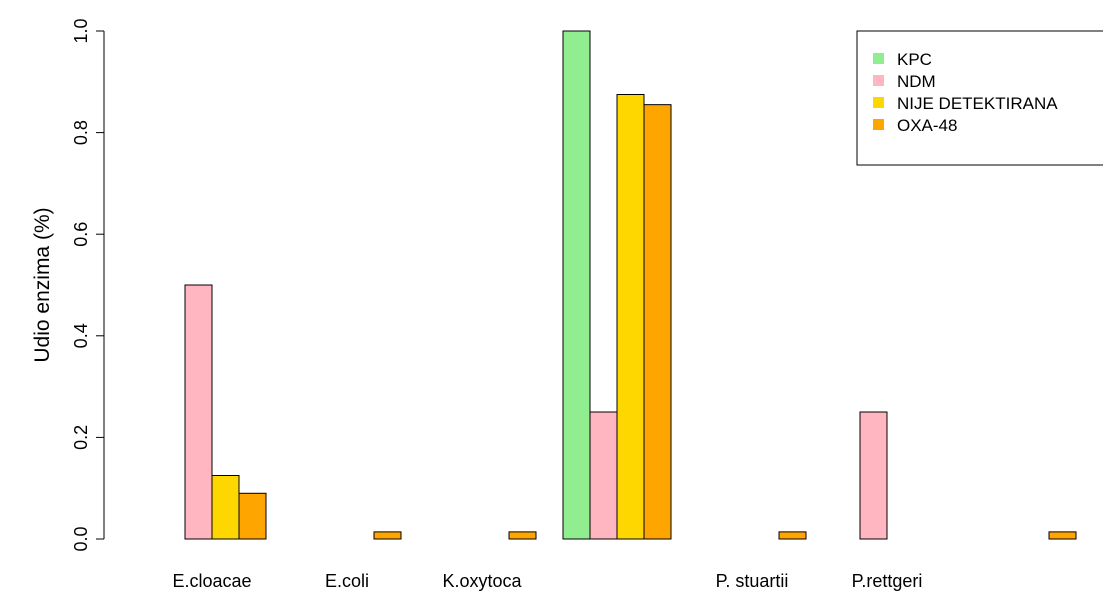 Image resolution: width=1103 pixels, height=594 pixels. I want to click on y-tick-label: 0.2, so click(81, 437).